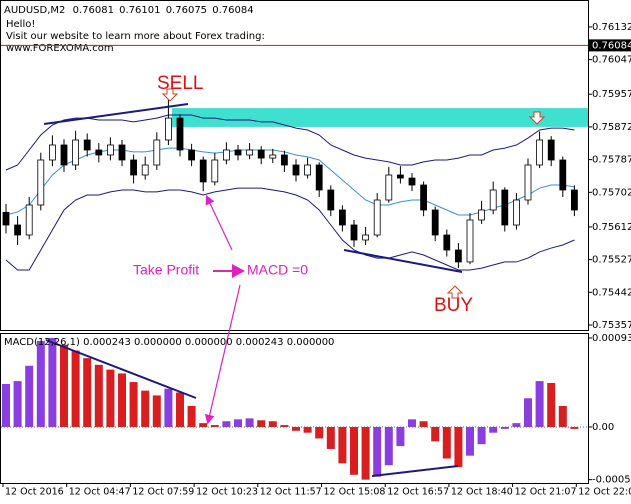 This screenshot has height=504, width=631. I want to click on y-tick-label: 0.00, so click(603, 427).